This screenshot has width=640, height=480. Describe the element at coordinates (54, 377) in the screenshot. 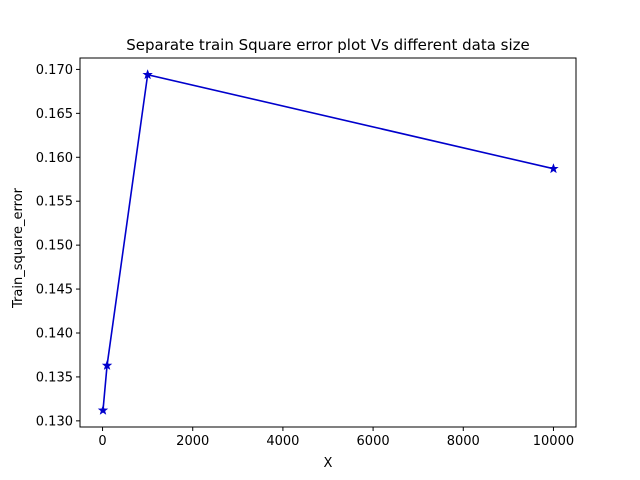

I see `y-tick-label: 0.135` at that location.